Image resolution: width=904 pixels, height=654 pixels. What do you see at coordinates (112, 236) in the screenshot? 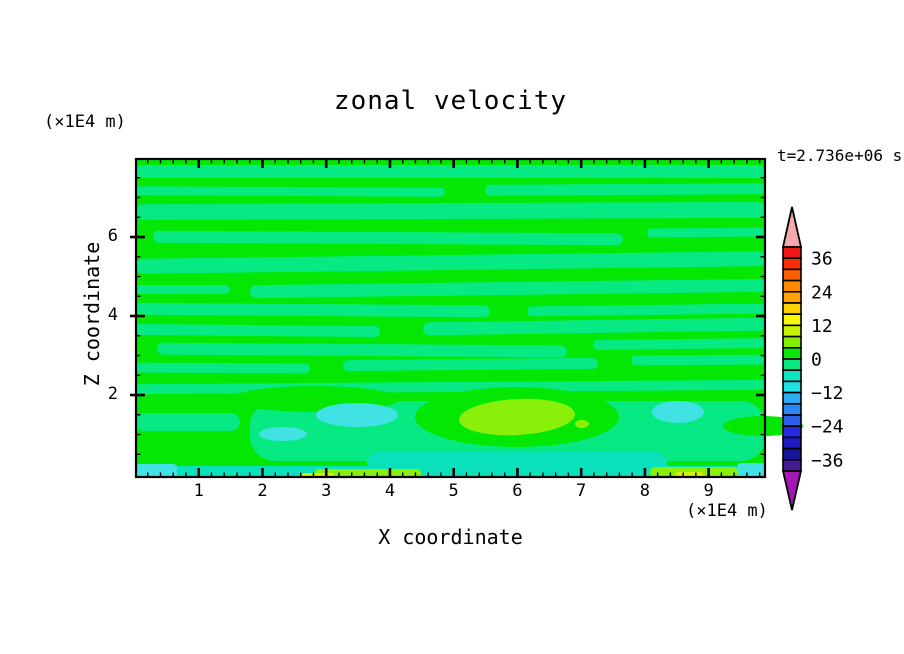
I see `y-tick-label: 6` at bounding box center [112, 236].